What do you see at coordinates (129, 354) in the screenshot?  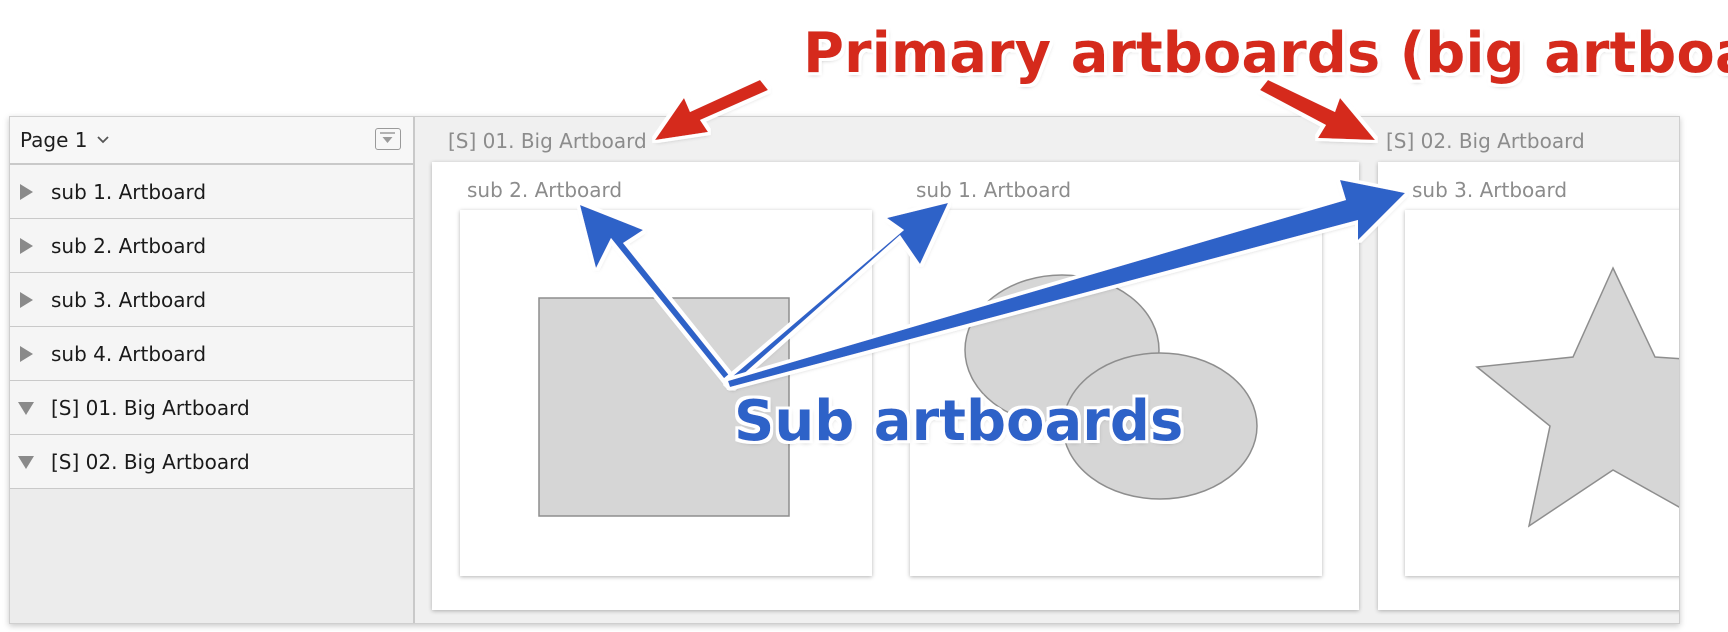 I see `layer-label: sub 4. Artboard` at bounding box center [129, 354].